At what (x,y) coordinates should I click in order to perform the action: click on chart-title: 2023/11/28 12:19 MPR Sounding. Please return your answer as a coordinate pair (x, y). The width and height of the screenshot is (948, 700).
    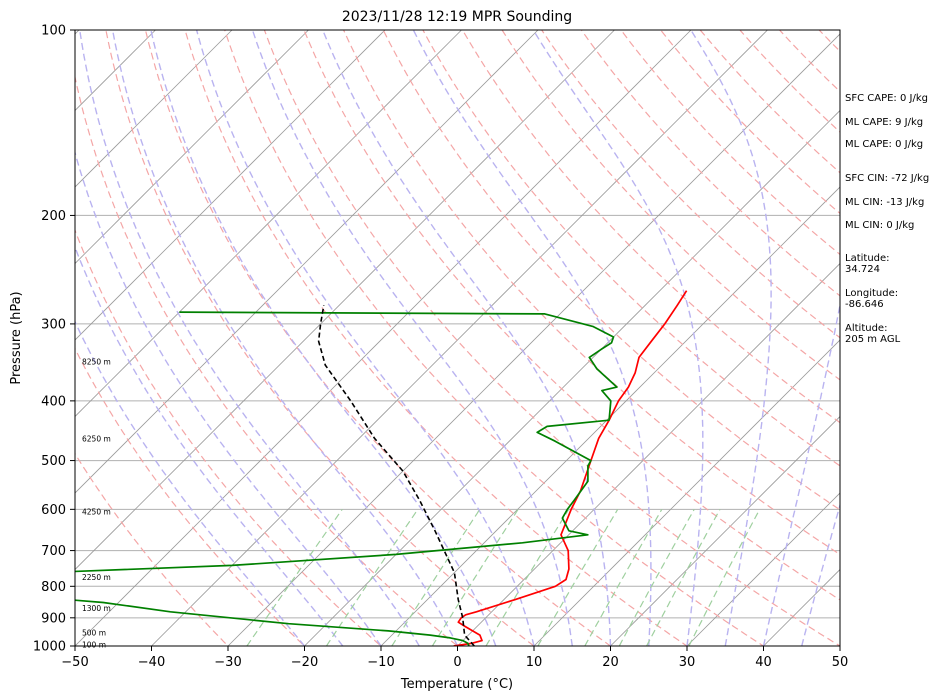
    Looking at the image, I should click on (457, 17).